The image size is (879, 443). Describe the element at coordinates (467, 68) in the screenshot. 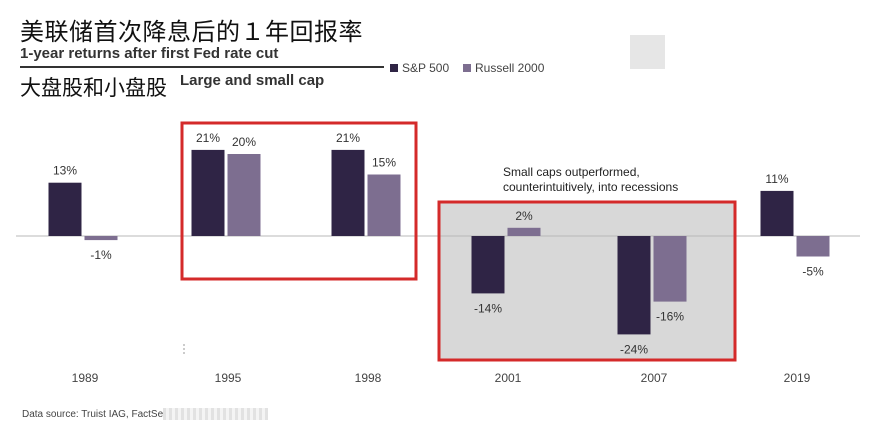

I see `legend-swatch-russell2000` at that location.